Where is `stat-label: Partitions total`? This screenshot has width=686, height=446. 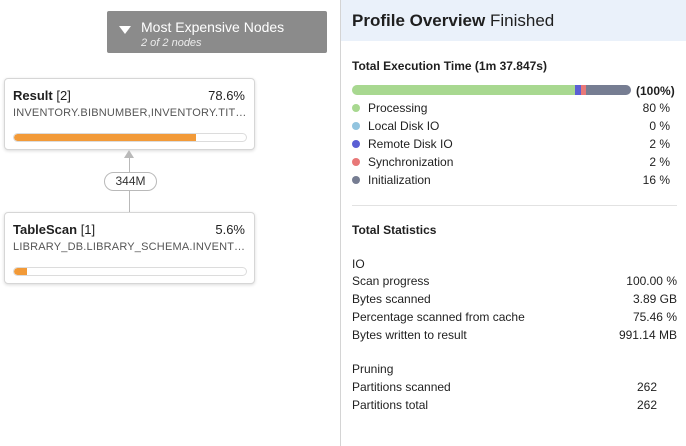
stat-label: Partitions total is located at coordinates (390, 405).